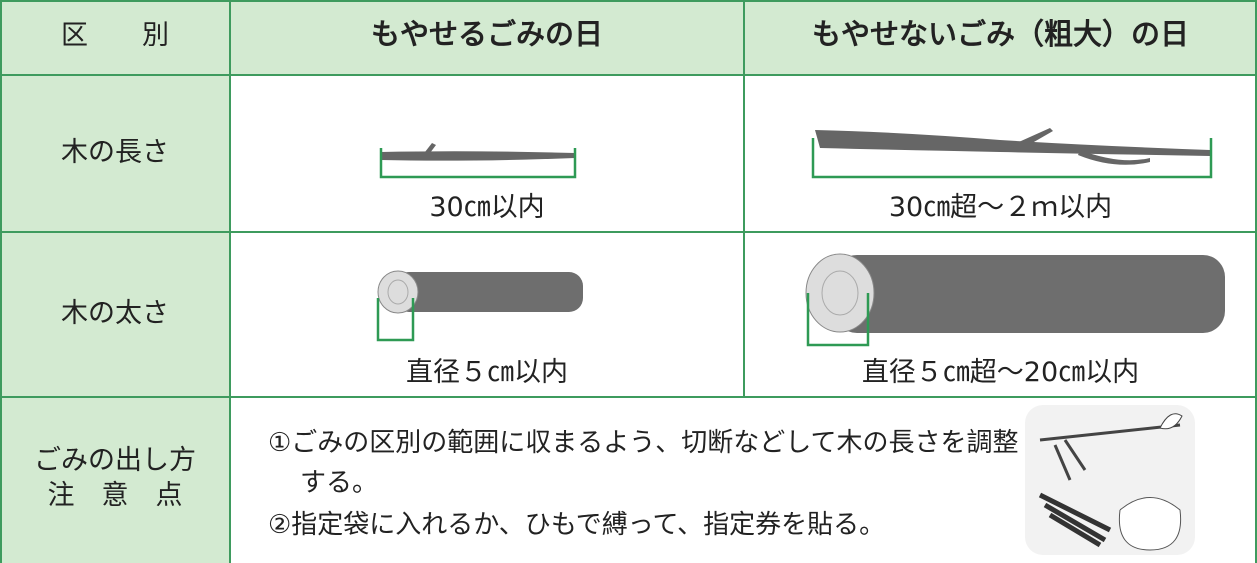  Describe the element at coordinates (1015, 293) in the screenshot. I see `large-log` at that location.